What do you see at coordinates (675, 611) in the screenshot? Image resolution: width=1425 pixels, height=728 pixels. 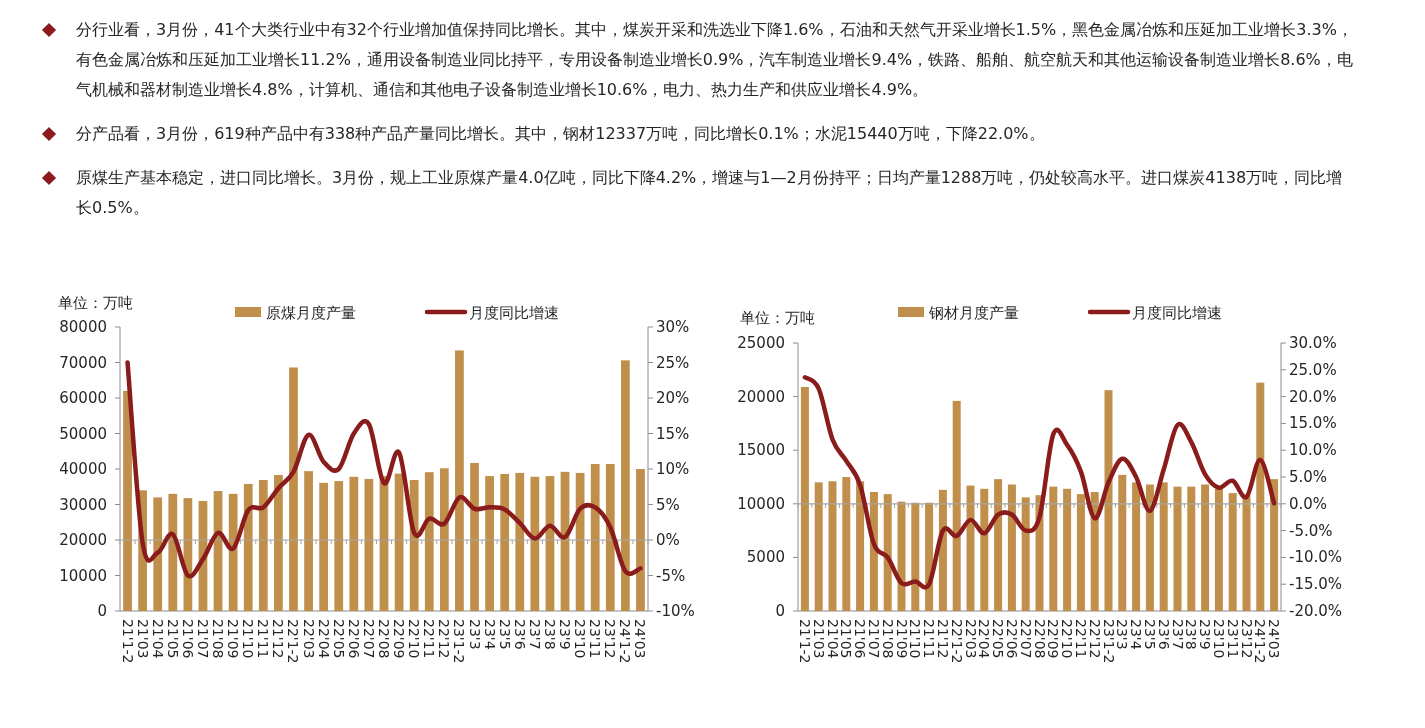 I see `y2-tick-label: -10%` at bounding box center [675, 611].